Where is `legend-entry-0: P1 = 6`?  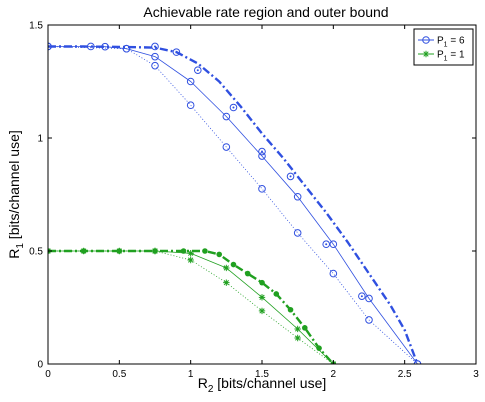
legend-entry-0: P1 = 6 is located at coordinates (441, 42).